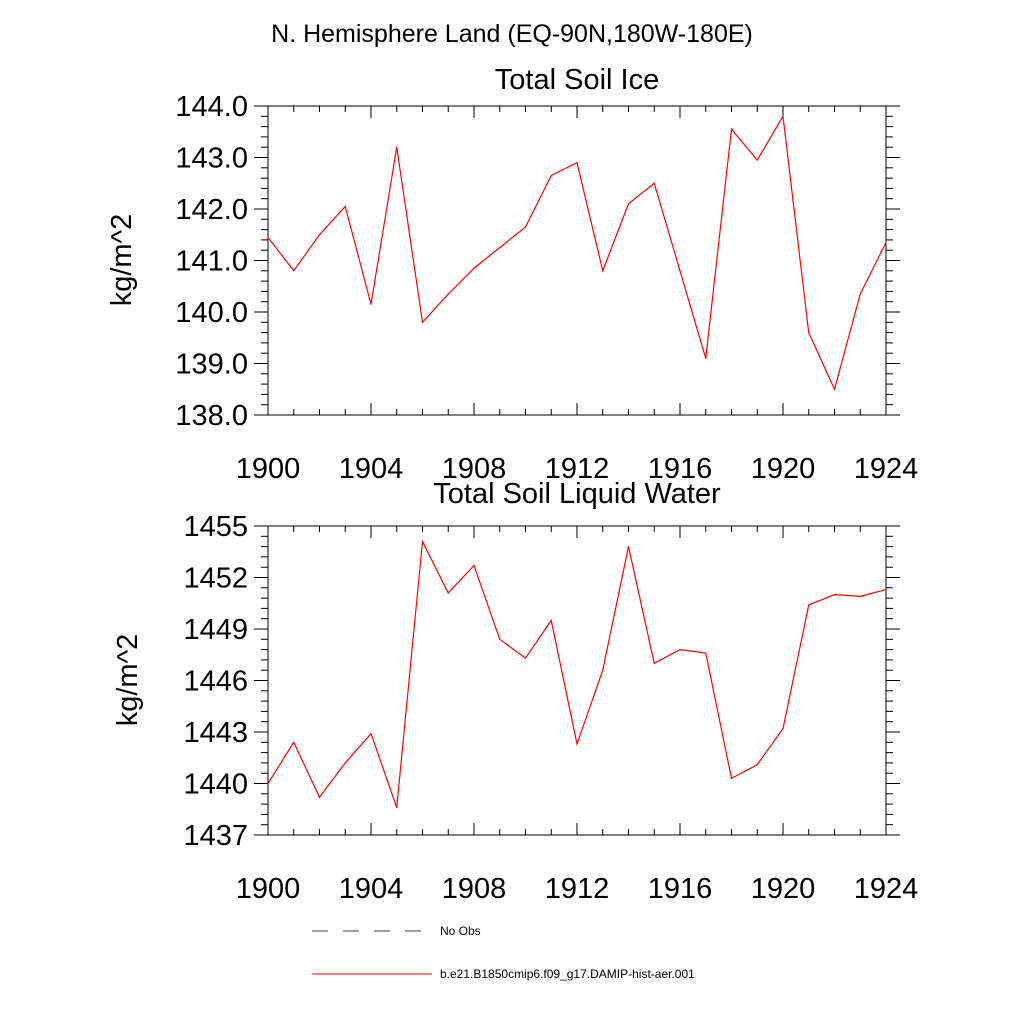  Describe the element at coordinates (211, 107) in the screenshot. I see `y-tick-label: 144.0` at that location.